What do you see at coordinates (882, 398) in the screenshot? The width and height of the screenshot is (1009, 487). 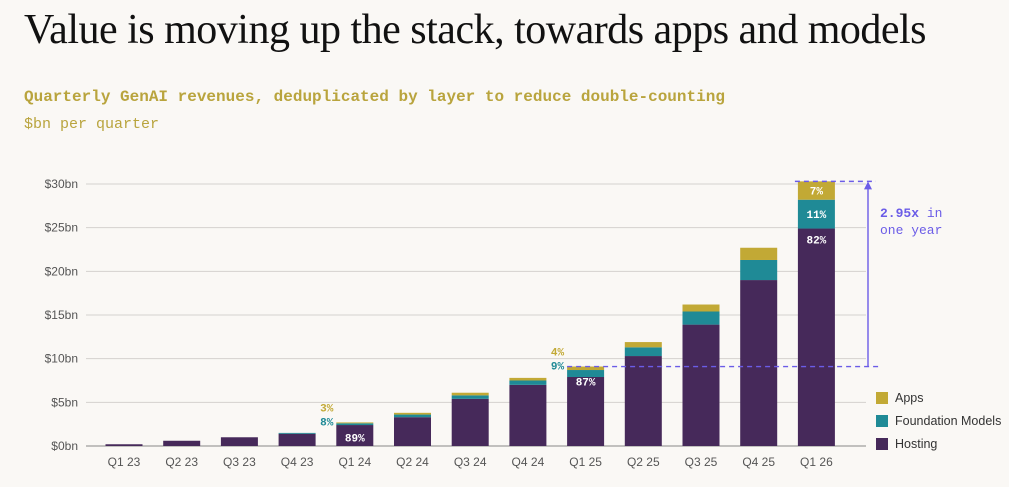 I see `legend-swatch-apps` at bounding box center [882, 398].